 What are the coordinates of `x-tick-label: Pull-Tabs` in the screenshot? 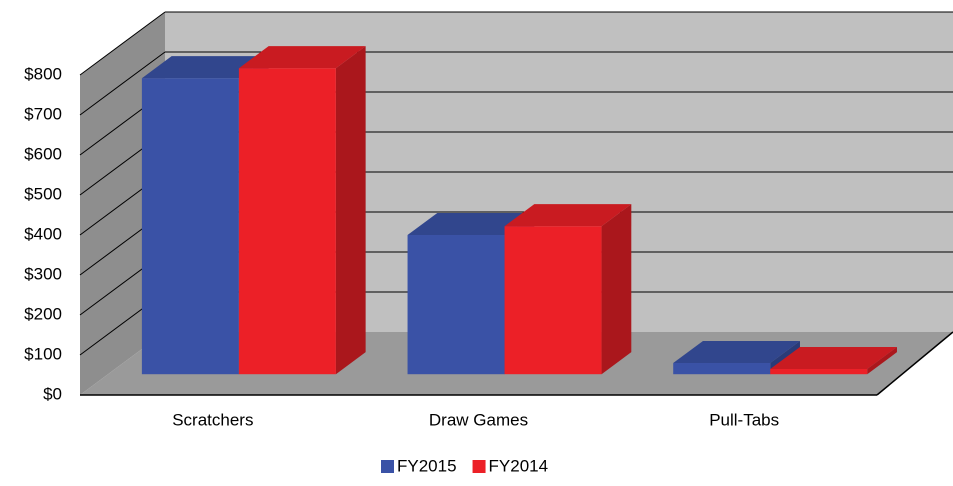 It's located at (744, 419).